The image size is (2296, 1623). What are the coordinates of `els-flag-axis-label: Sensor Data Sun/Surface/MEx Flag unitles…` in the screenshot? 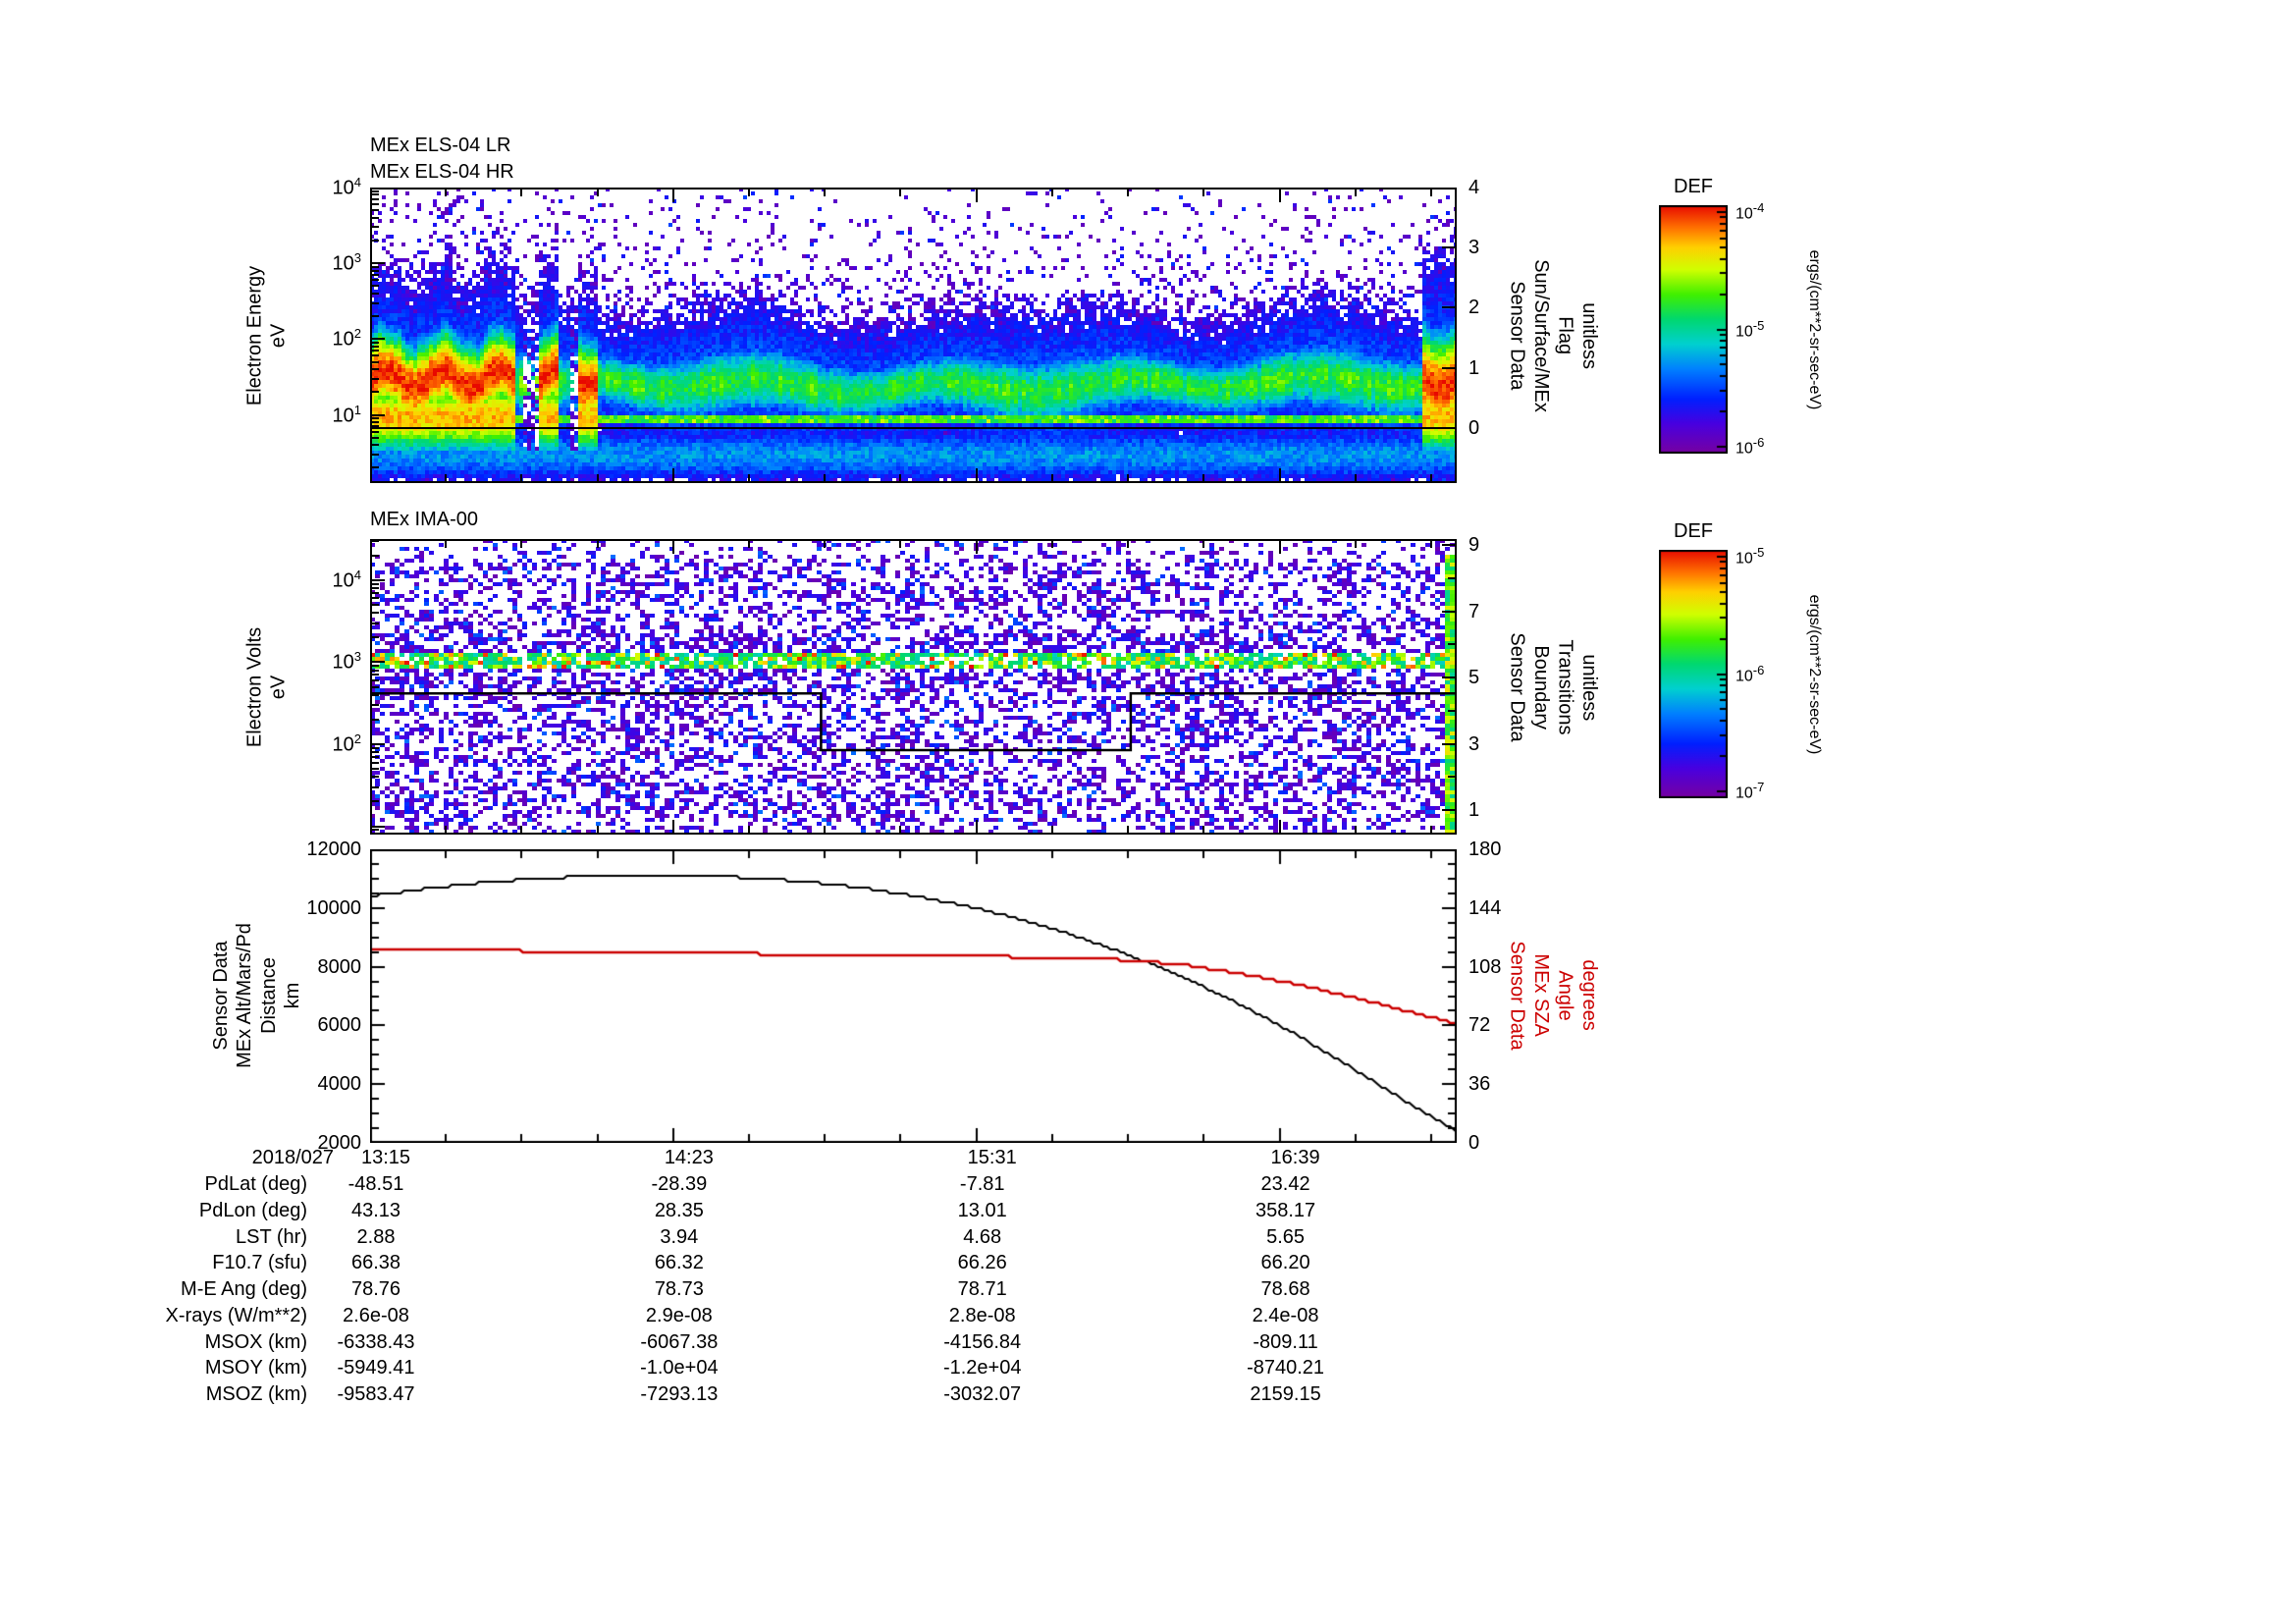 It's located at (1553, 335).